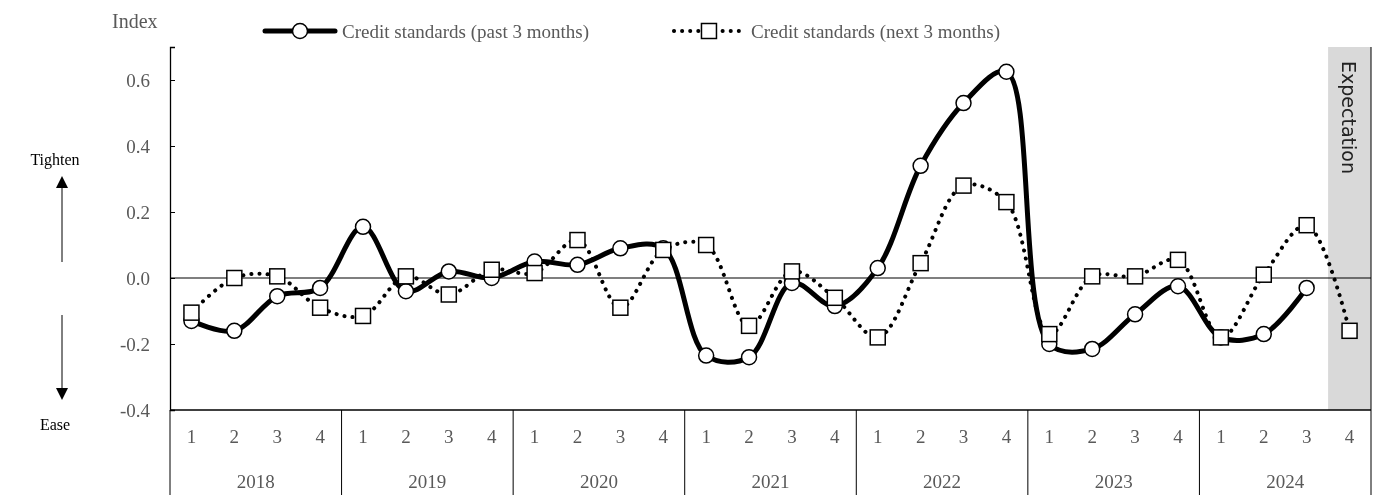 The width and height of the screenshot is (1384, 495). Describe the element at coordinates (138, 146) in the screenshot. I see `y-tick-label: 0.4` at that location.